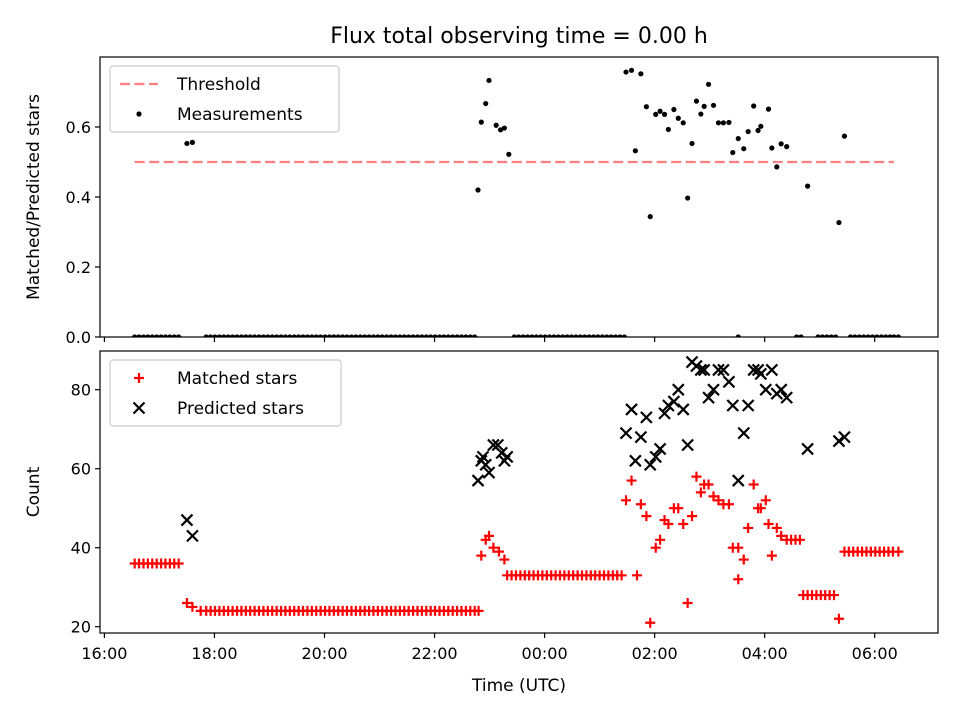 The image size is (960, 720). Describe the element at coordinates (237, 379) in the screenshot. I see `legend-matched-label: Matched stars` at that location.